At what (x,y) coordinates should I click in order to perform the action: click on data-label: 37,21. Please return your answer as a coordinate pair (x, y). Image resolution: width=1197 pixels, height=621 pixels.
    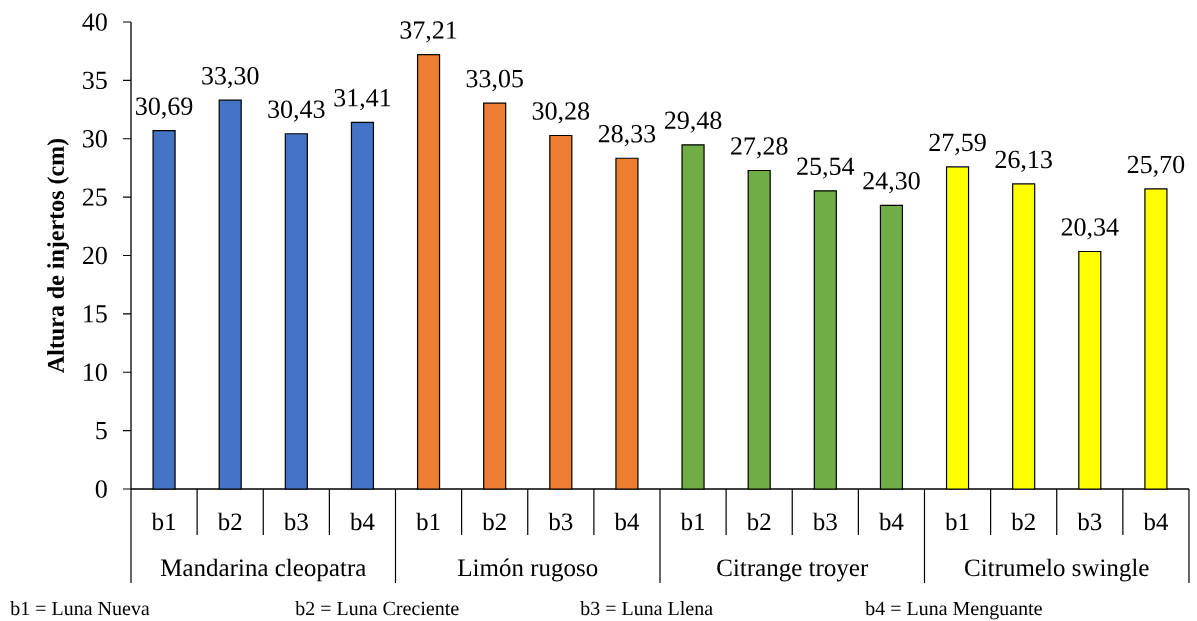
    Looking at the image, I should click on (428, 32).